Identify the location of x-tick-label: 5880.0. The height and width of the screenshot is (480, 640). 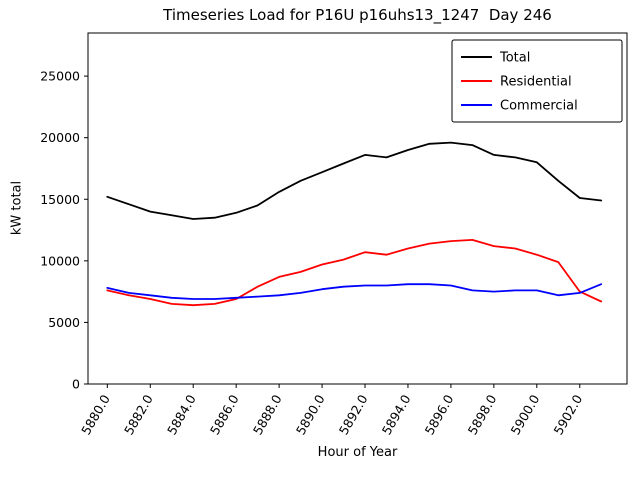
(95, 414).